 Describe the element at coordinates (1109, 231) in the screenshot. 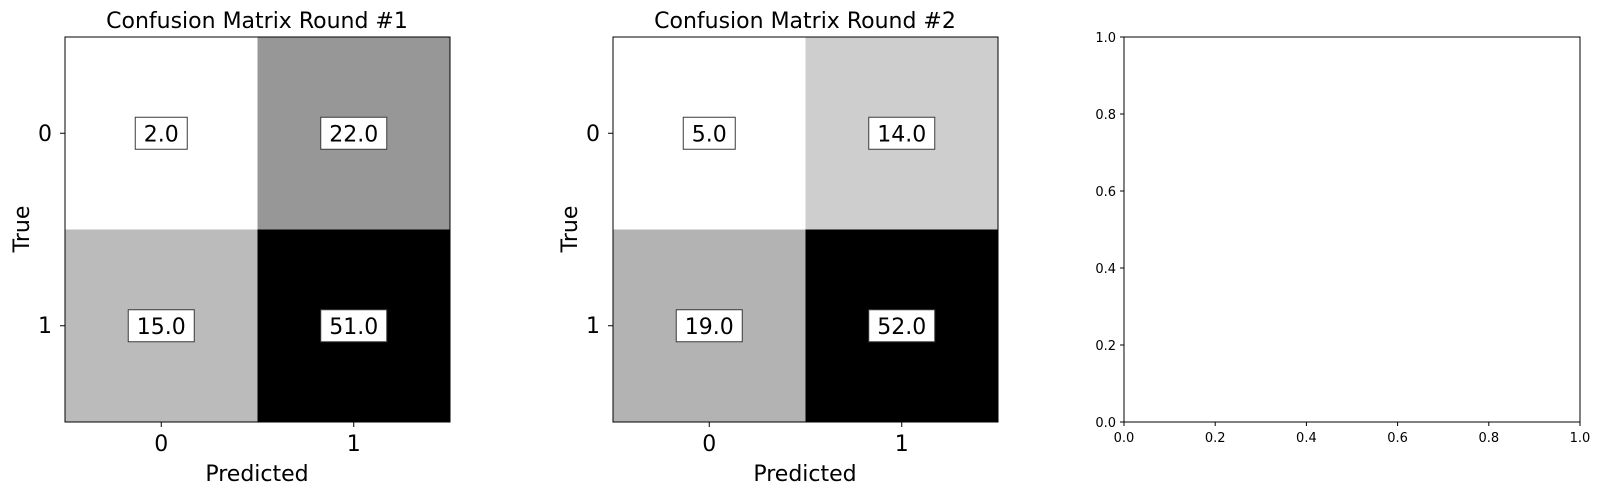

I see `empty-axes-y-ticks: 0.0 0.2 0.4 0.6 0.8 1.0` at that location.